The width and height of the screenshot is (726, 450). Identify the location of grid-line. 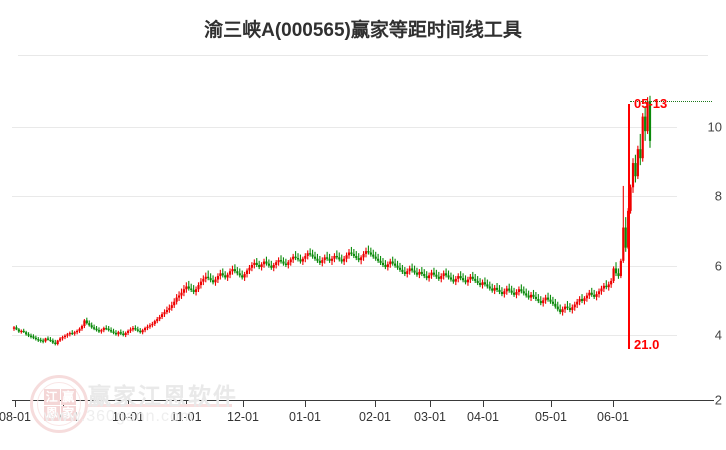
(344, 127).